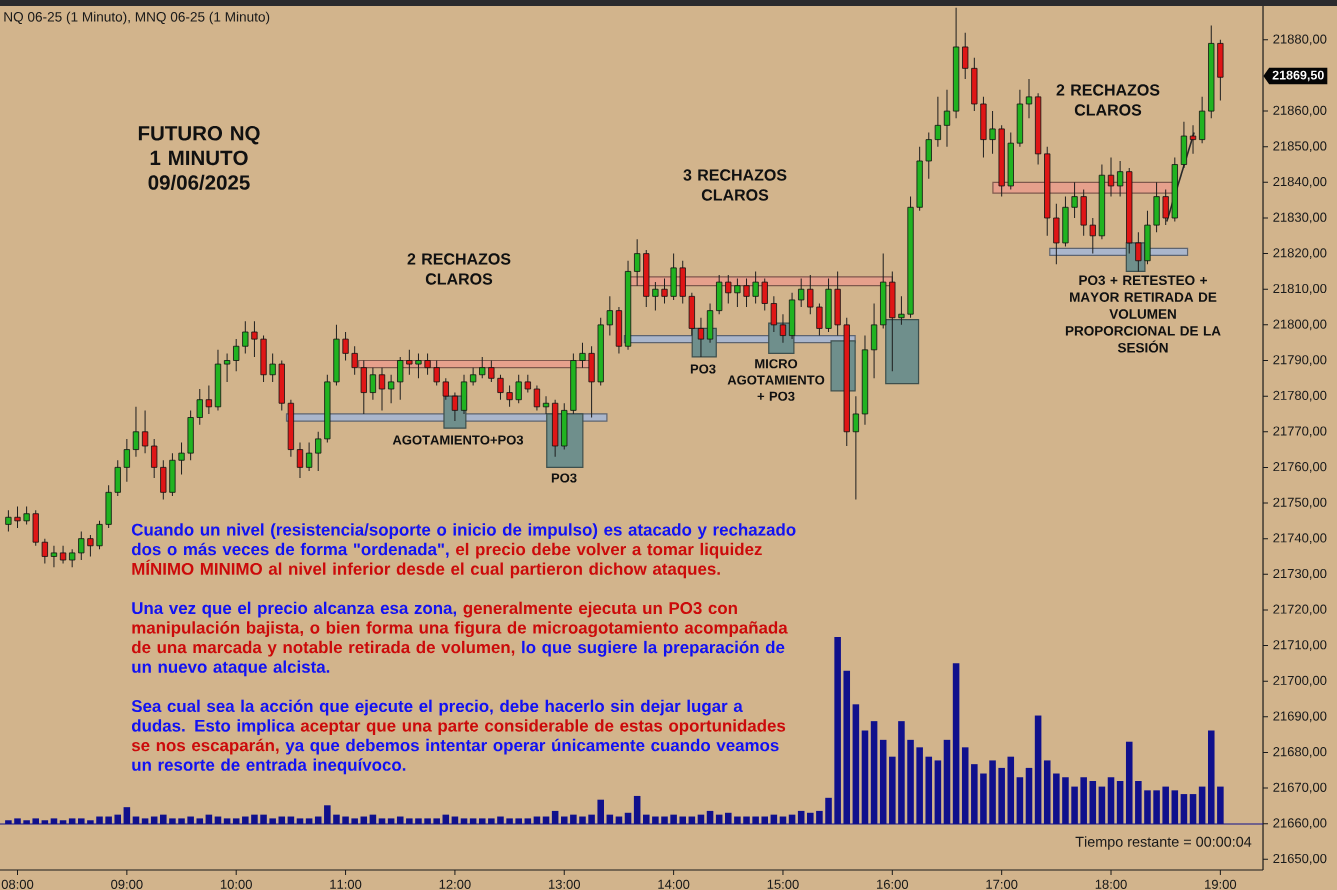 This screenshot has height=890, width=1337. I want to click on y-tick-label: 21730,00, so click(1300, 574).